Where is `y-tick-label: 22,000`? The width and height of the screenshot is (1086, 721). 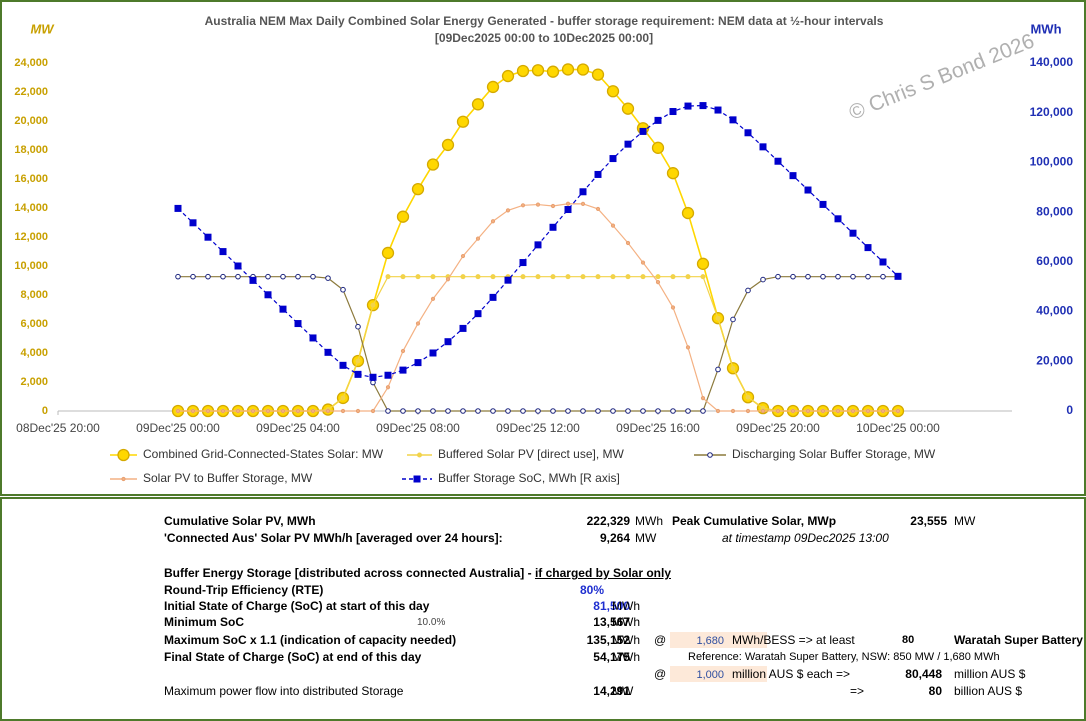 y-tick-label: 22,000 is located at coordinates (31, 92).